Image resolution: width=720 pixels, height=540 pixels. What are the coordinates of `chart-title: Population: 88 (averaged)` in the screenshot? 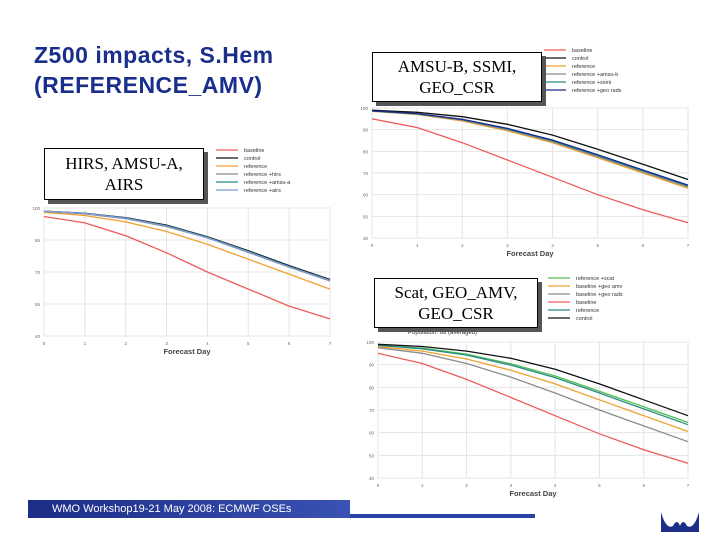 It's located at (442, 333).